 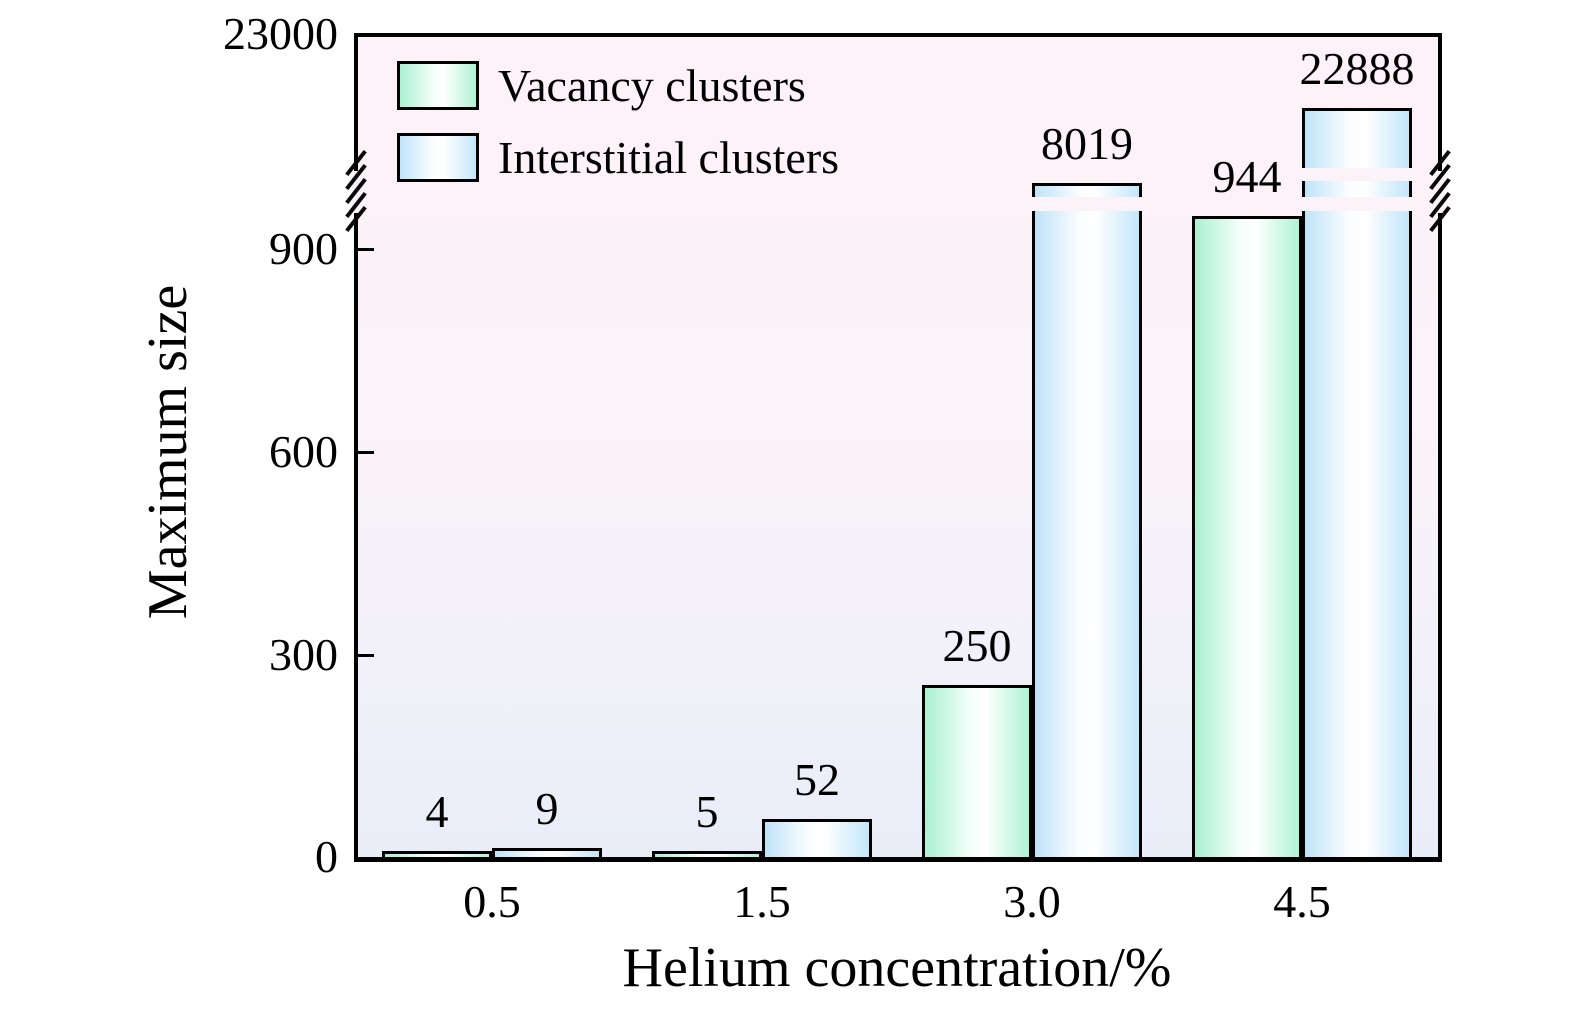 What do you see at coordinates (1302, 901) in the screenshot?
I see `x-tick-label-4.5: 4.5` at bounding box center [1302, 901].